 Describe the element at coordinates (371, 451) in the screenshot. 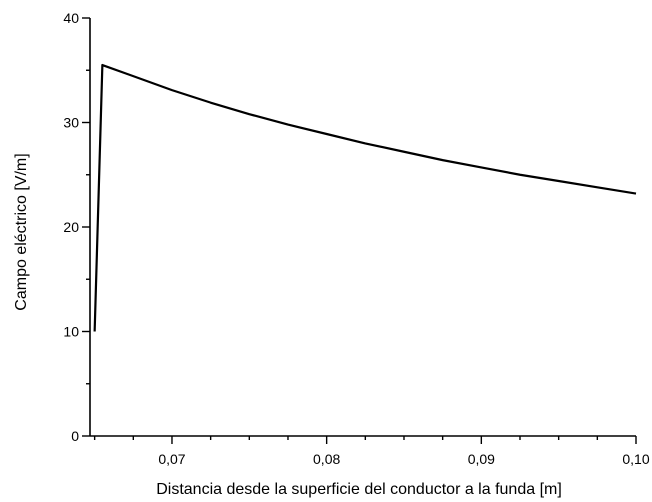

I see `x-axis-ticks: 0,07 0,08 0,09 0,10` at that location.